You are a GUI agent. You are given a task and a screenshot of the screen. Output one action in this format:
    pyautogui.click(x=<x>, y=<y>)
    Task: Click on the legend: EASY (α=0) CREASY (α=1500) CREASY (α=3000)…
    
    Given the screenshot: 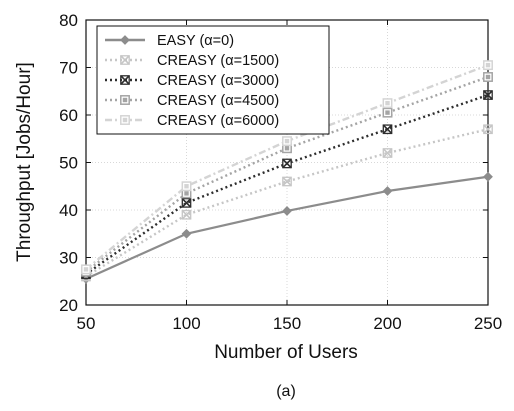 What is the action you would take?
    pyautogui.click(x=213, y=80)
    